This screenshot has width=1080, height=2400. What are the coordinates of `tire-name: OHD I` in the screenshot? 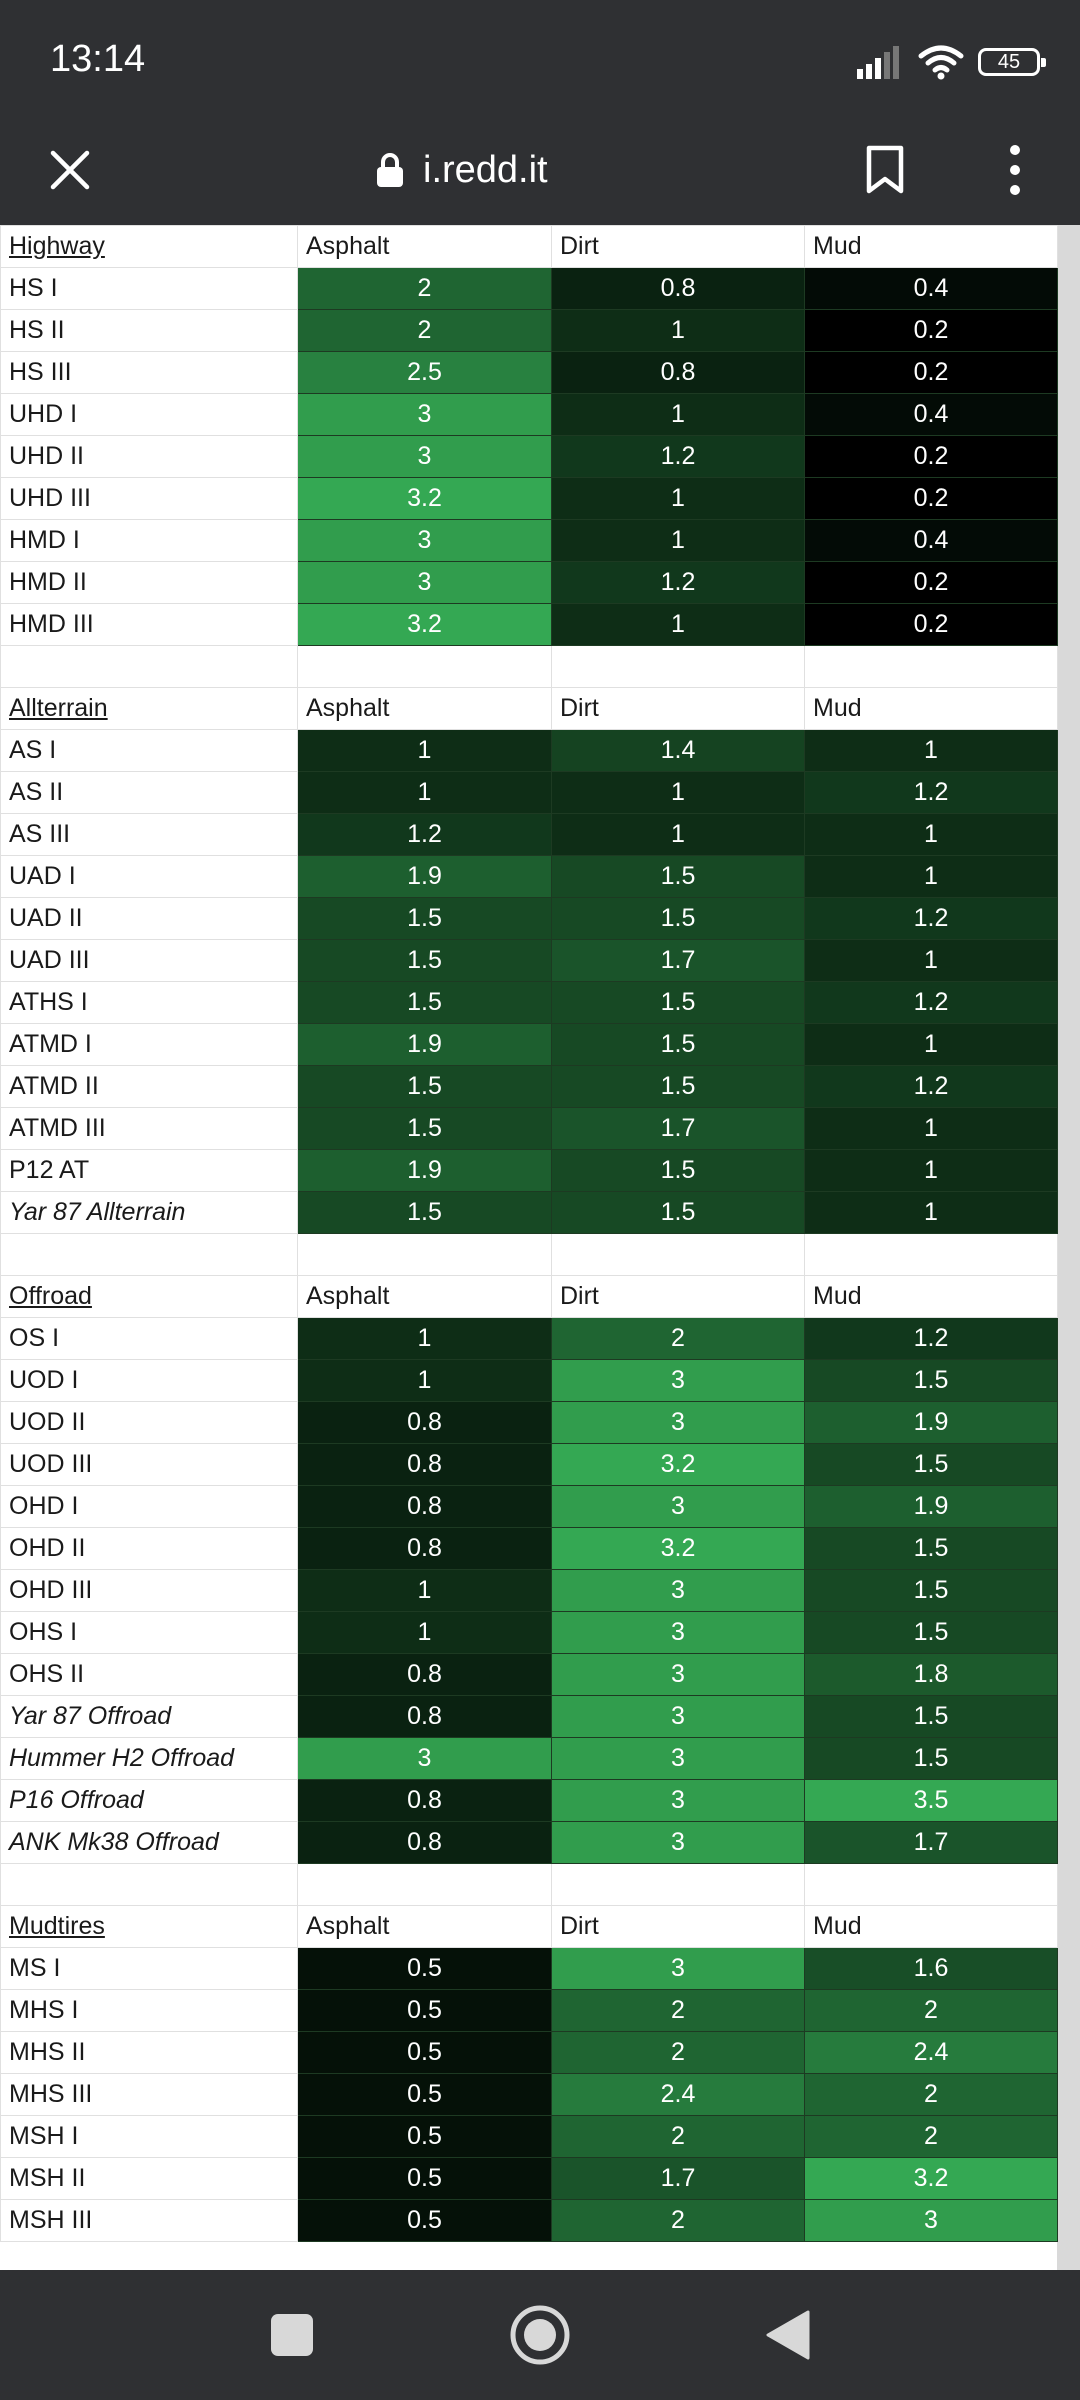 It's located at (149, 1506).